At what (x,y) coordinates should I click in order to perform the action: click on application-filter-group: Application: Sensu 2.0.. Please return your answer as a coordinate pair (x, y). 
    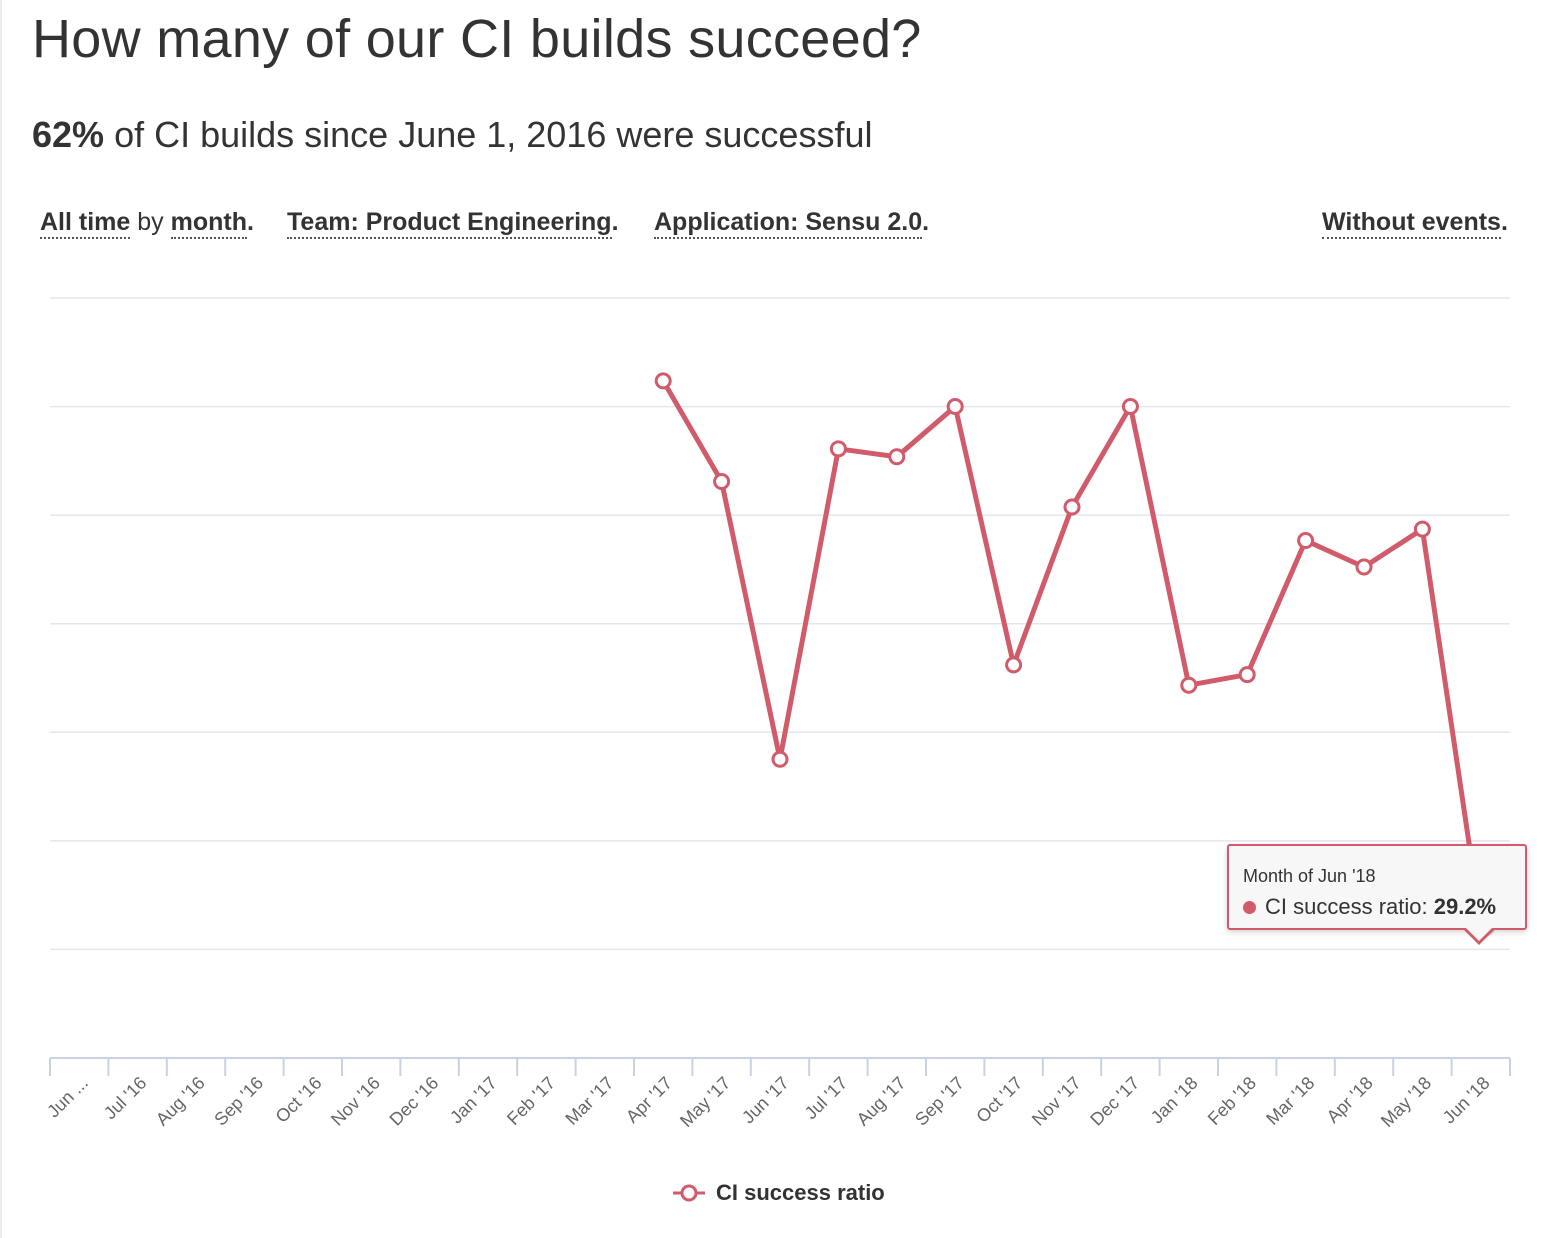
    Looking at the image, I should click on (791, 223).